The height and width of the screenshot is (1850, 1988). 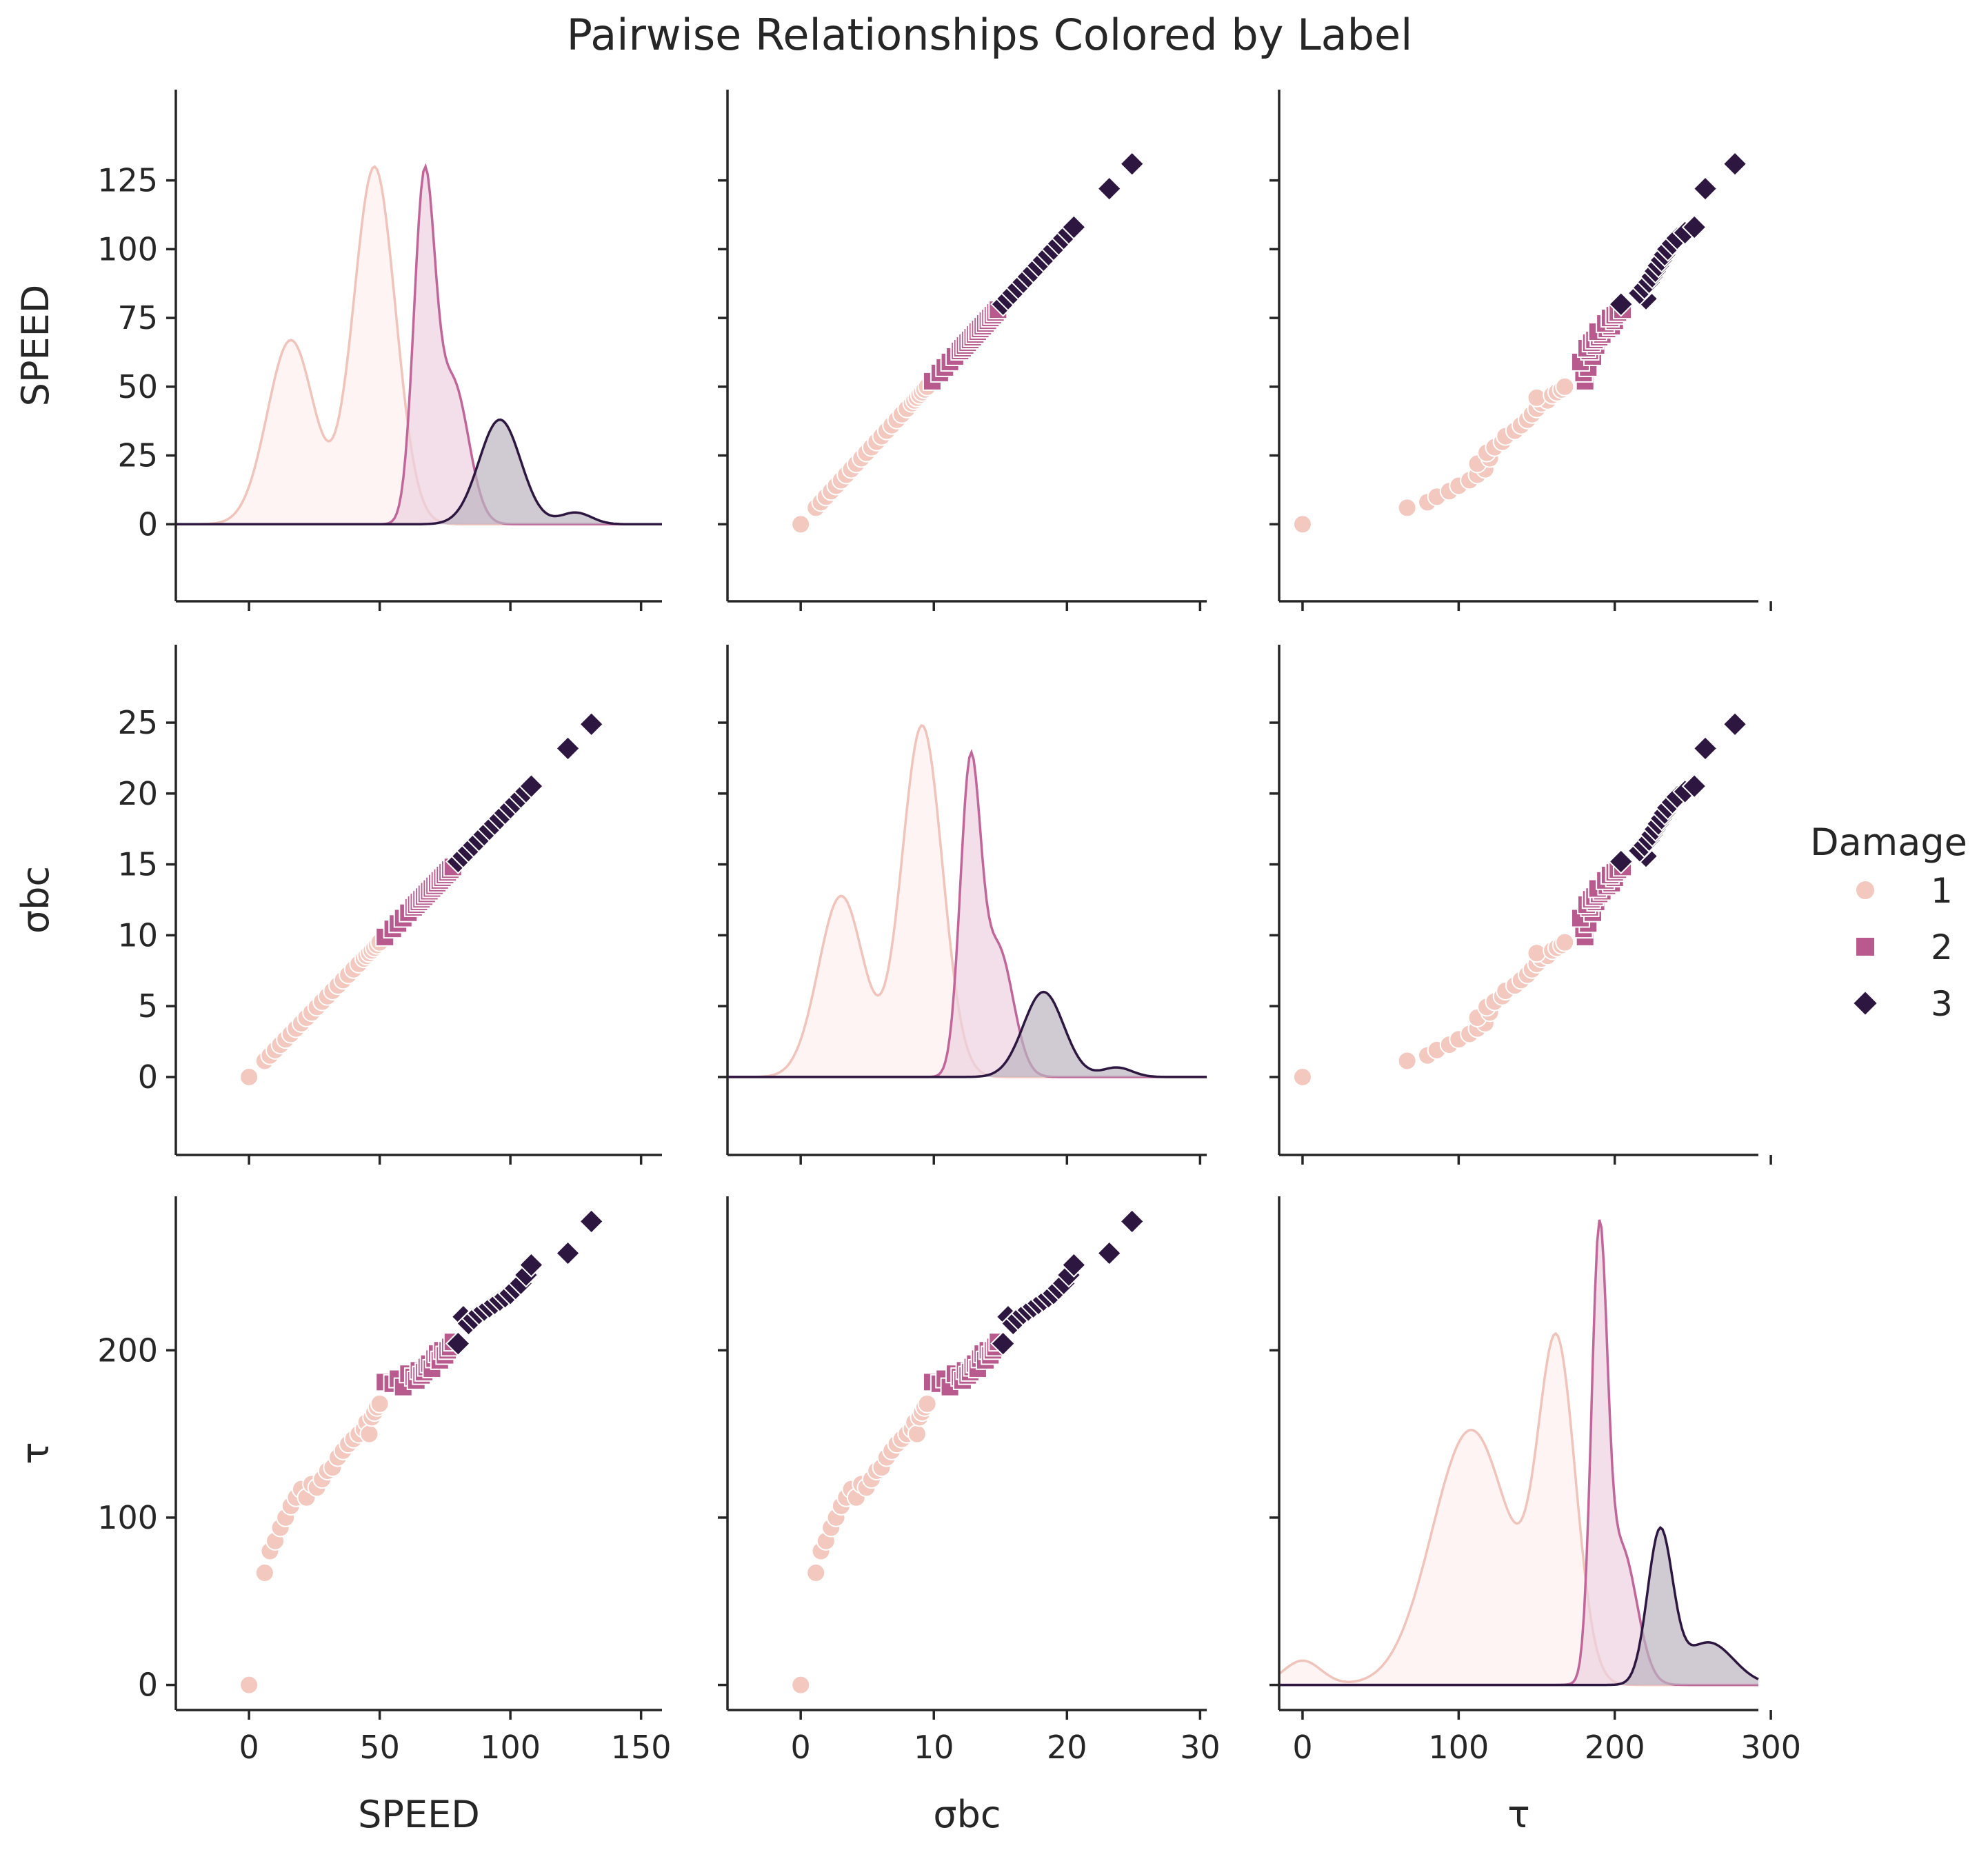 I want to click on panel-sigma-vs-sigma, so click(x=962, y=905).